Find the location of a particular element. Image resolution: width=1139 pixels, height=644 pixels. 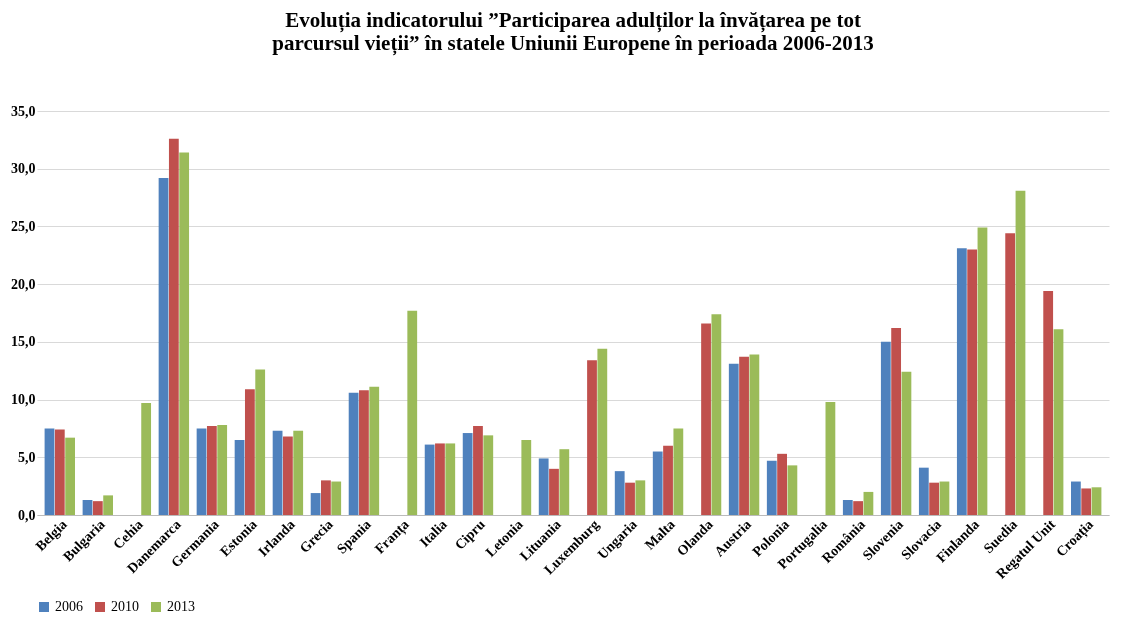

y-tick-label: 10,0 is located at coordinates (23, 400).